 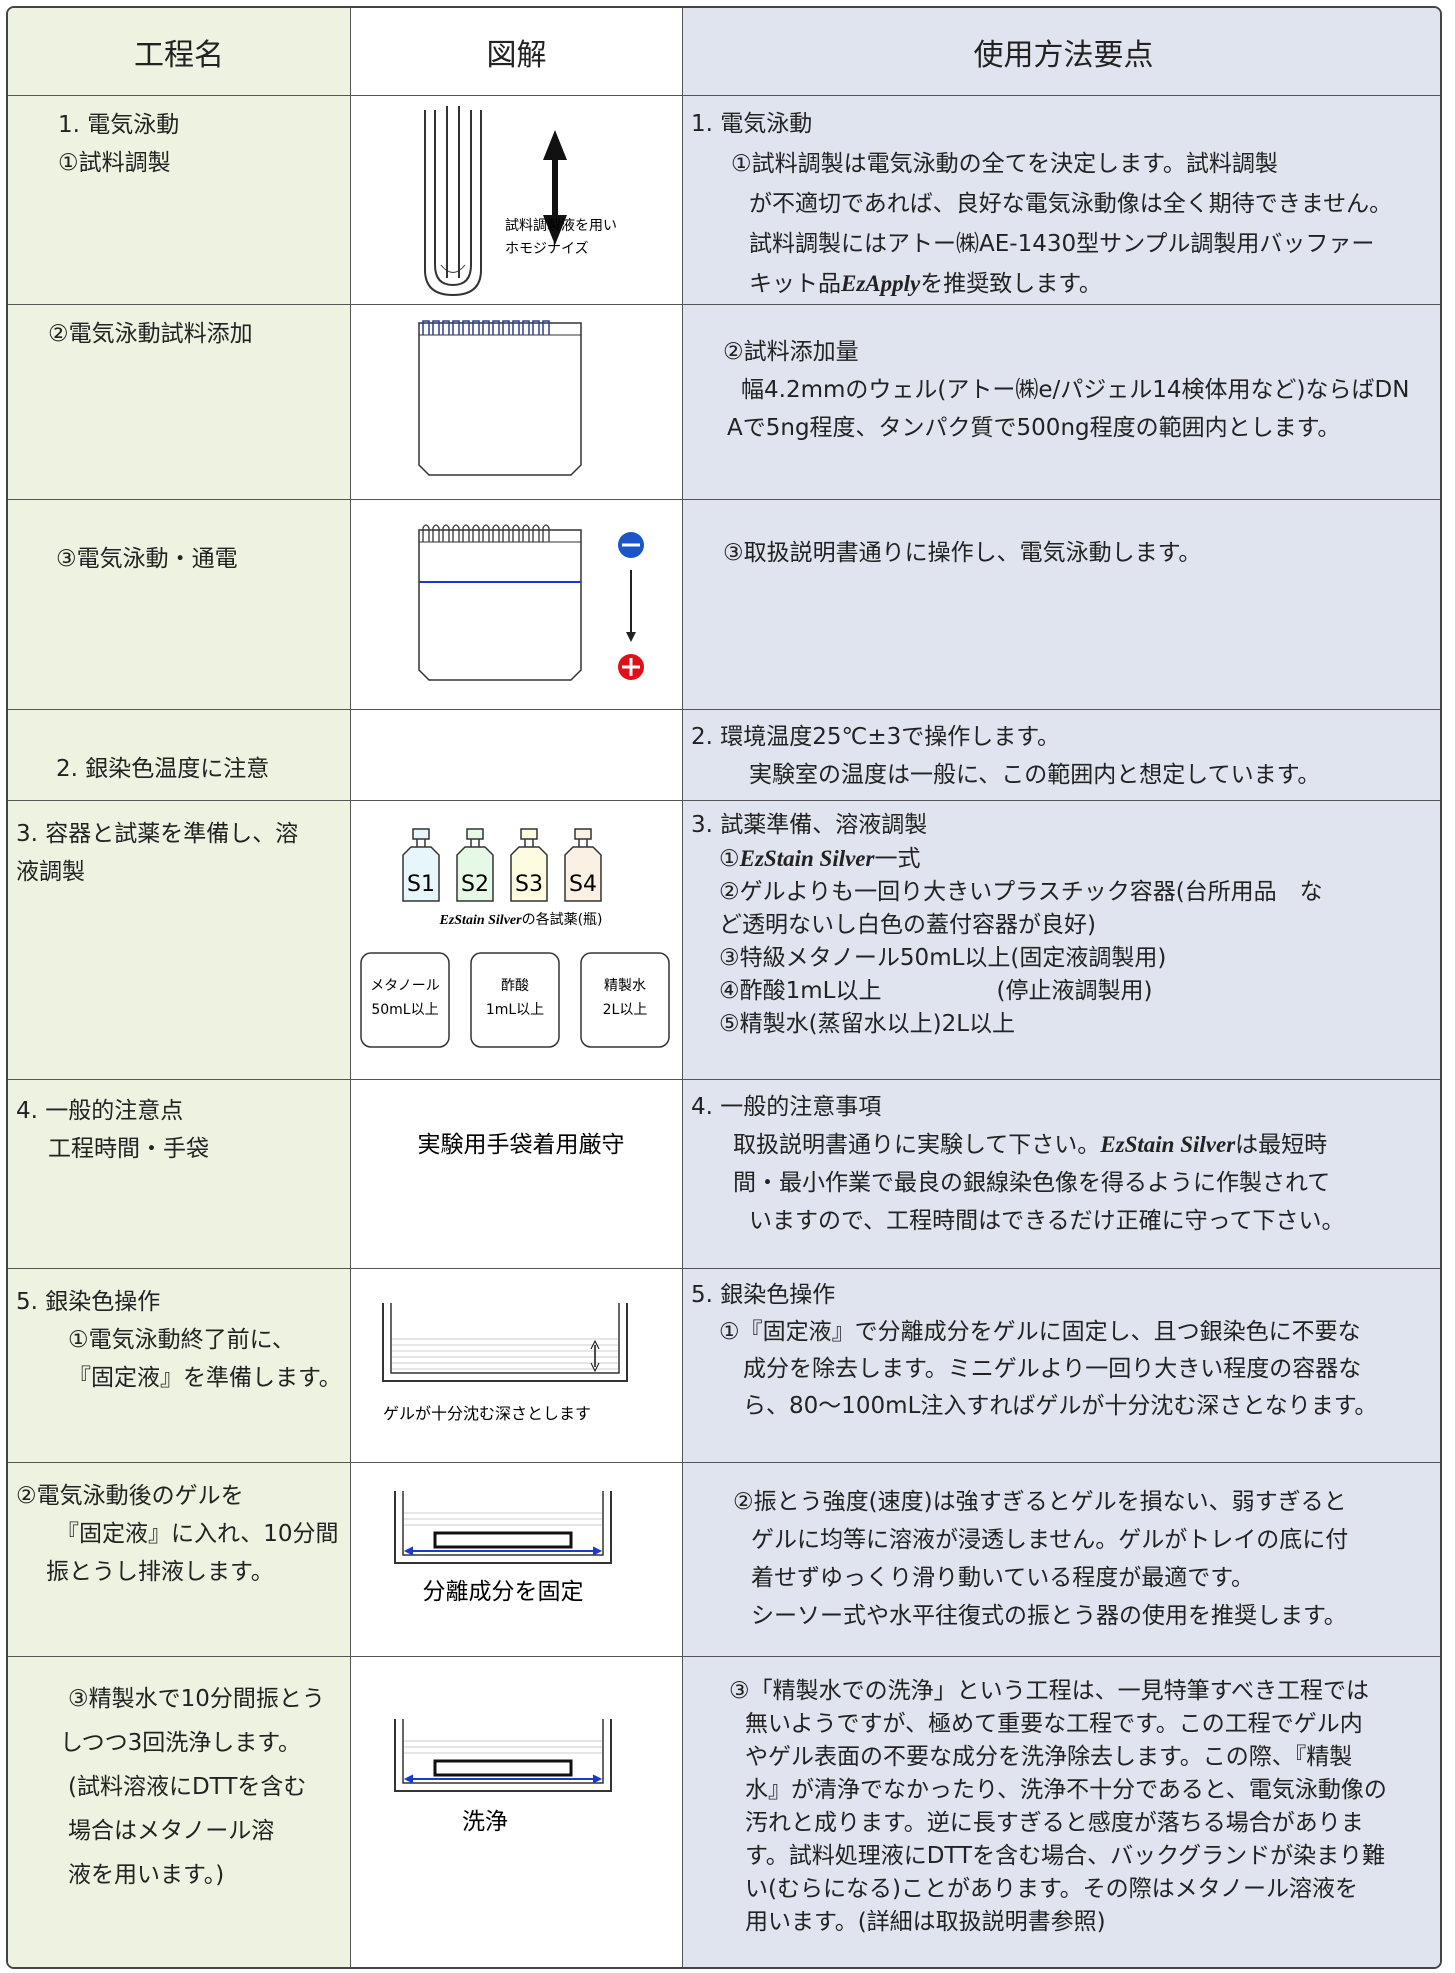 I want to click on caption-segment: の各試薬(瓶), so click(x=562, y=920).